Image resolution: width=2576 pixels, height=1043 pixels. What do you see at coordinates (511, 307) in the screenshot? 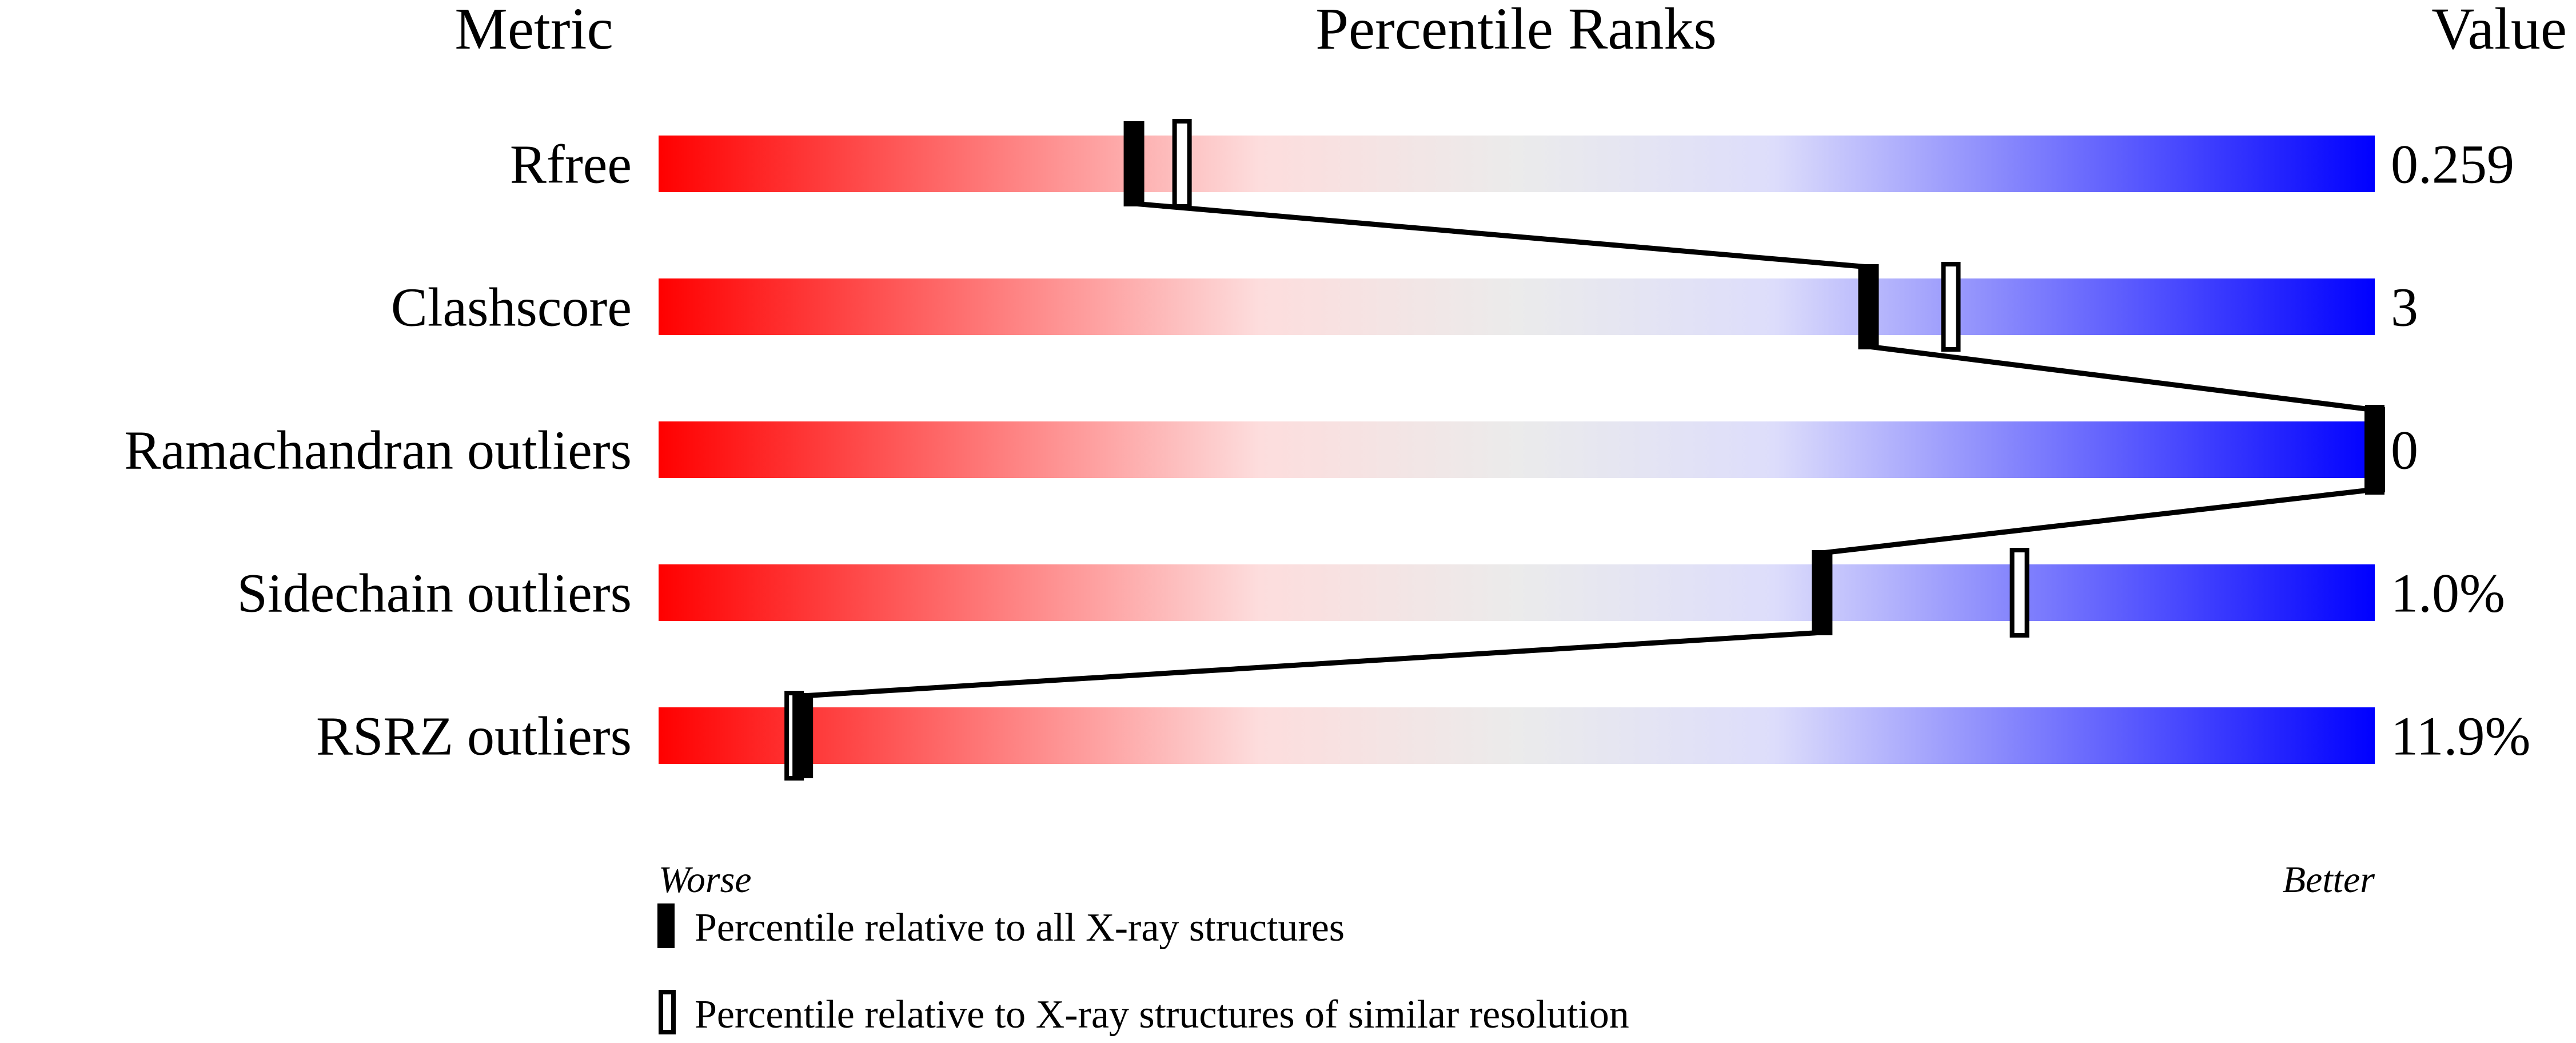
I see `metric-label: Clashscore` at bounding box center [511, 307].